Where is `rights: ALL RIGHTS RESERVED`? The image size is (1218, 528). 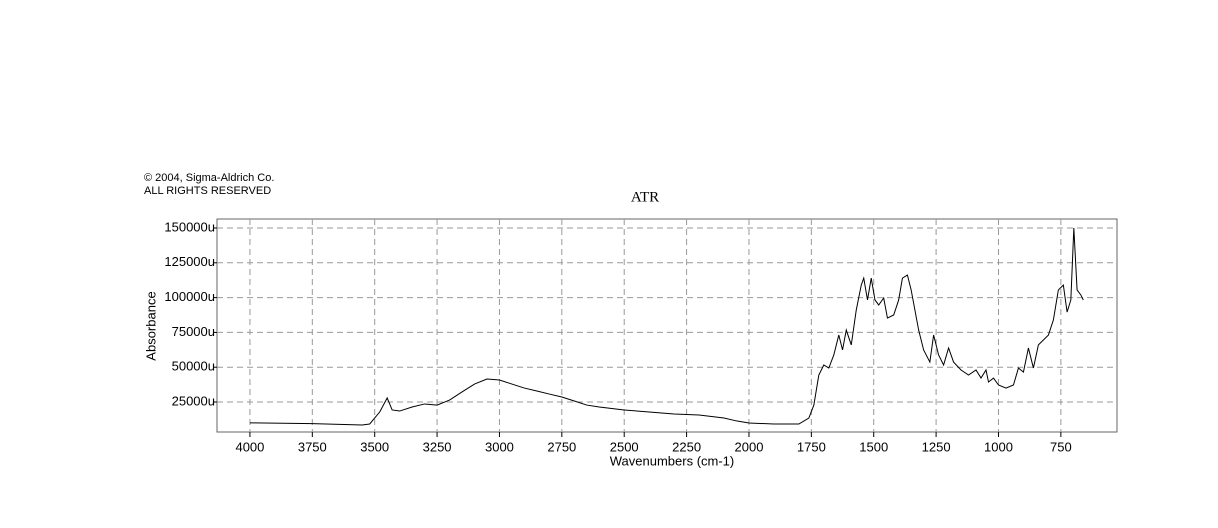
rights: ALL RIGHTS RESERVED is located at coordinates (207, 191).